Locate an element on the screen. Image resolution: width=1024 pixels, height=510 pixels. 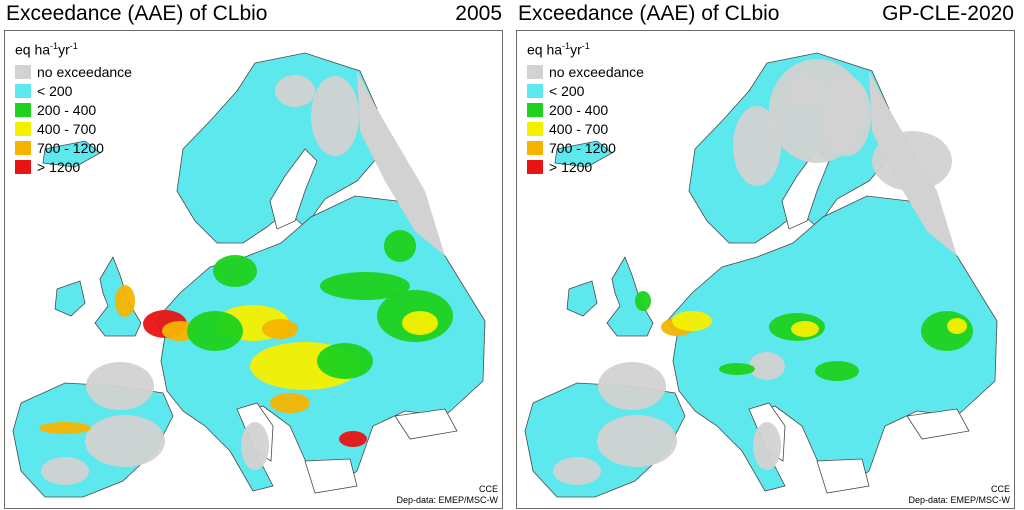
scenario-label: 2005 is located at coordinates (478, 13).